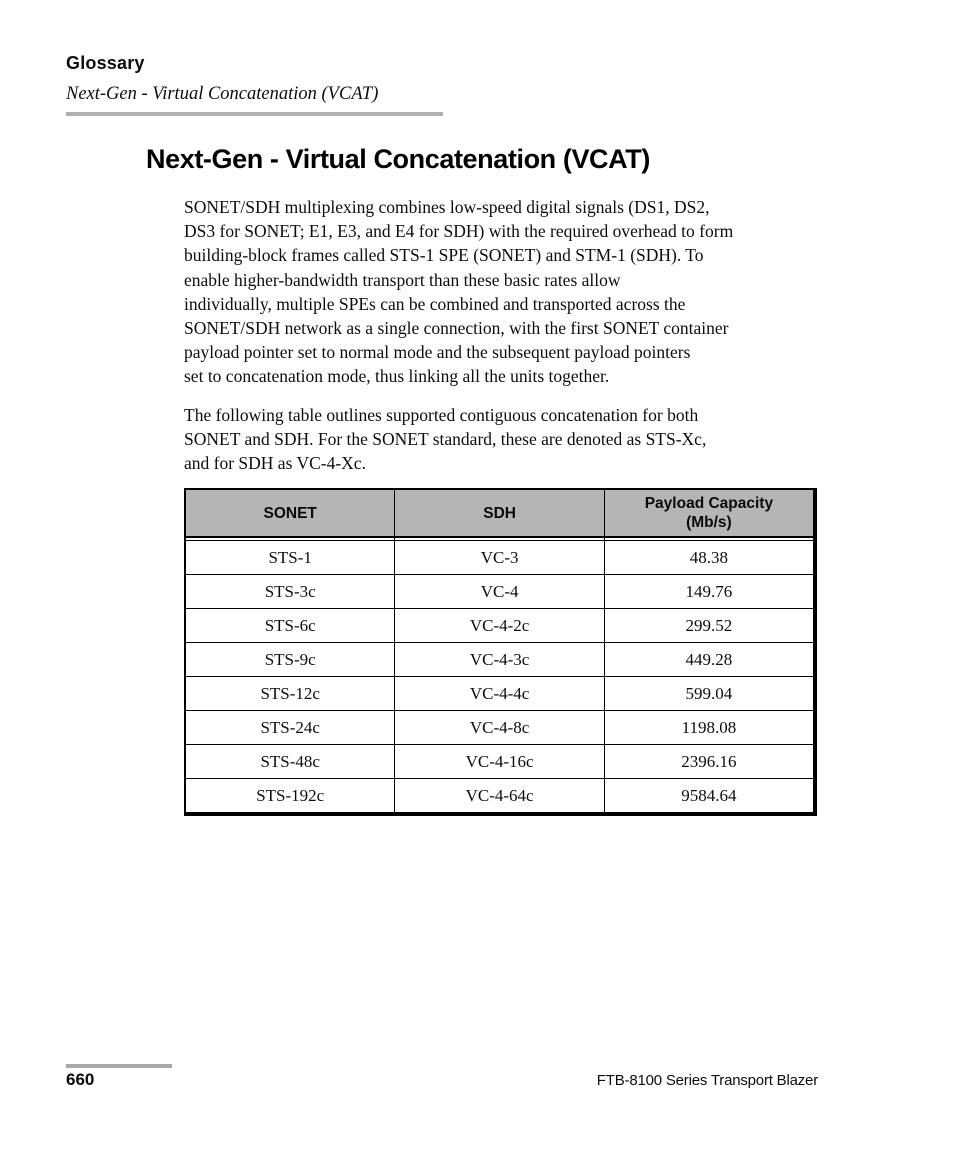 The image size is (954, 1159). I want to click on table-cell: VC-4-64c, so click(500, 795).